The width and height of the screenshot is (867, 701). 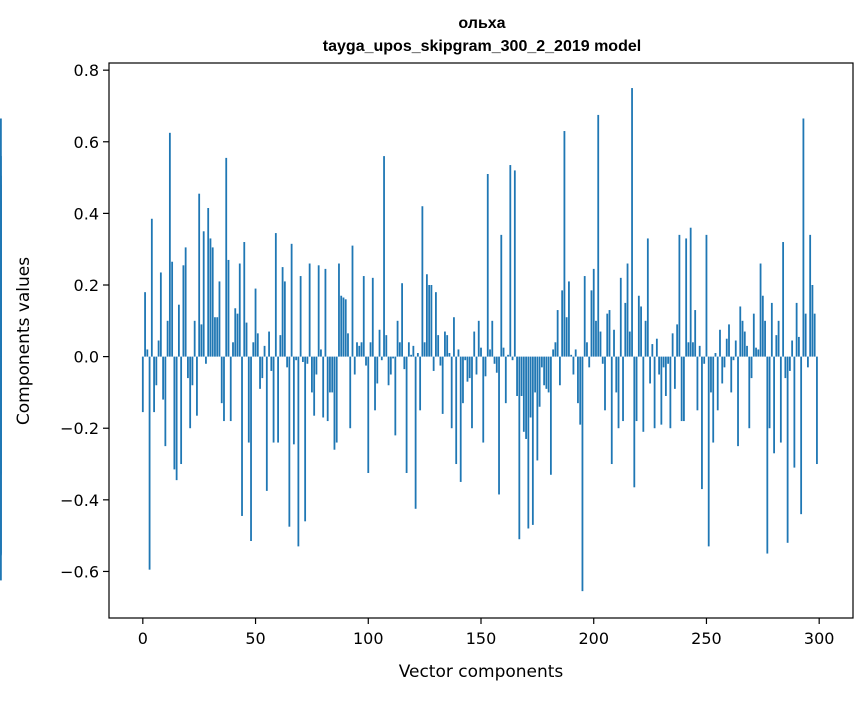 What do you see at coordinates (86, 285) in the screenshot?
I see `y-tick-label: 0.2` at bounding box center [86, 285].